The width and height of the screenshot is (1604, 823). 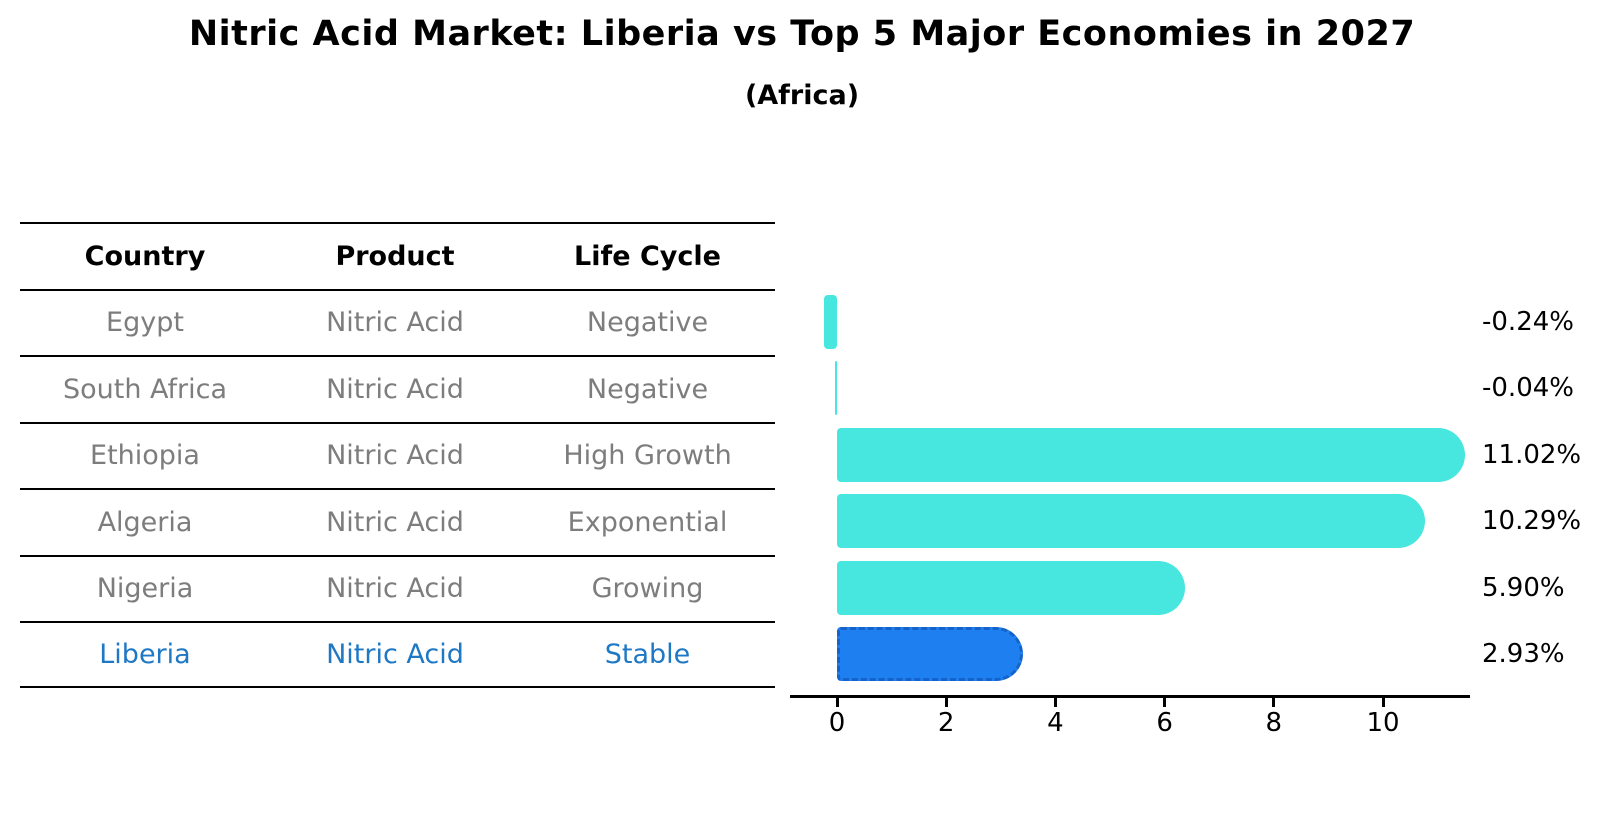 What do you see at coordinates (830, 321) in the screenshot?
I see `bar-egypt` at bounding box center [830, 321].